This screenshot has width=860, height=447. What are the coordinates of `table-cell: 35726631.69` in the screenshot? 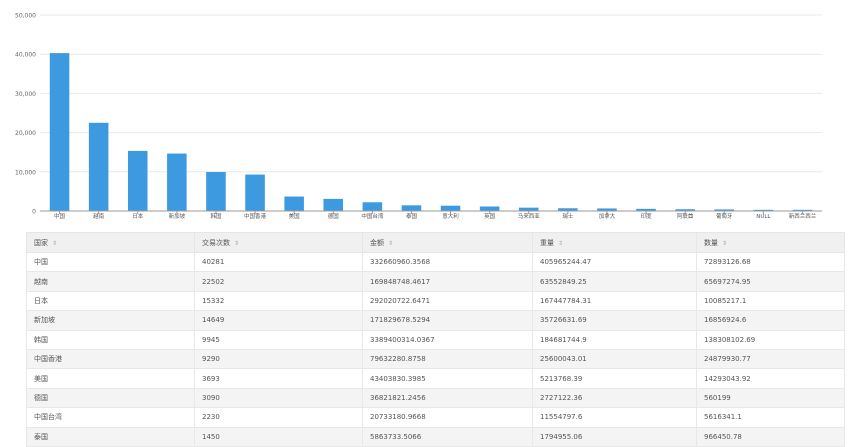 It's located at (614, 320).